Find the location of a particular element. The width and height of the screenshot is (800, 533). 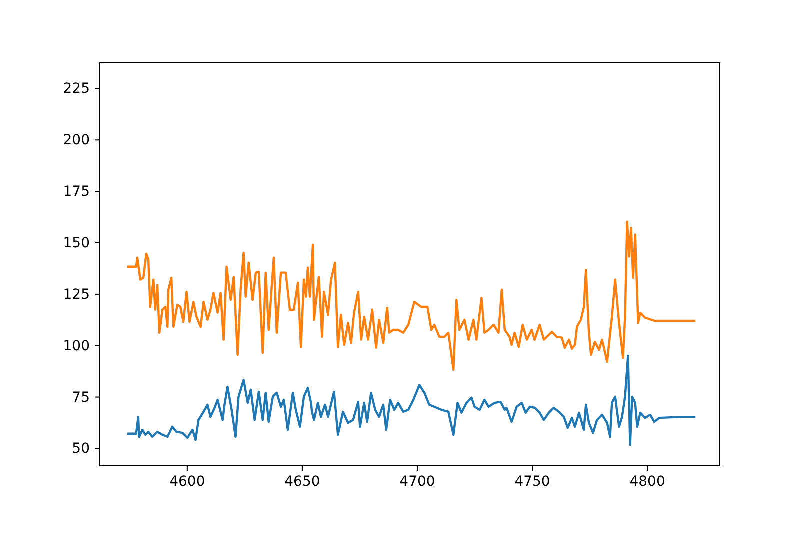

line-series is located at coordinates (411, 400).